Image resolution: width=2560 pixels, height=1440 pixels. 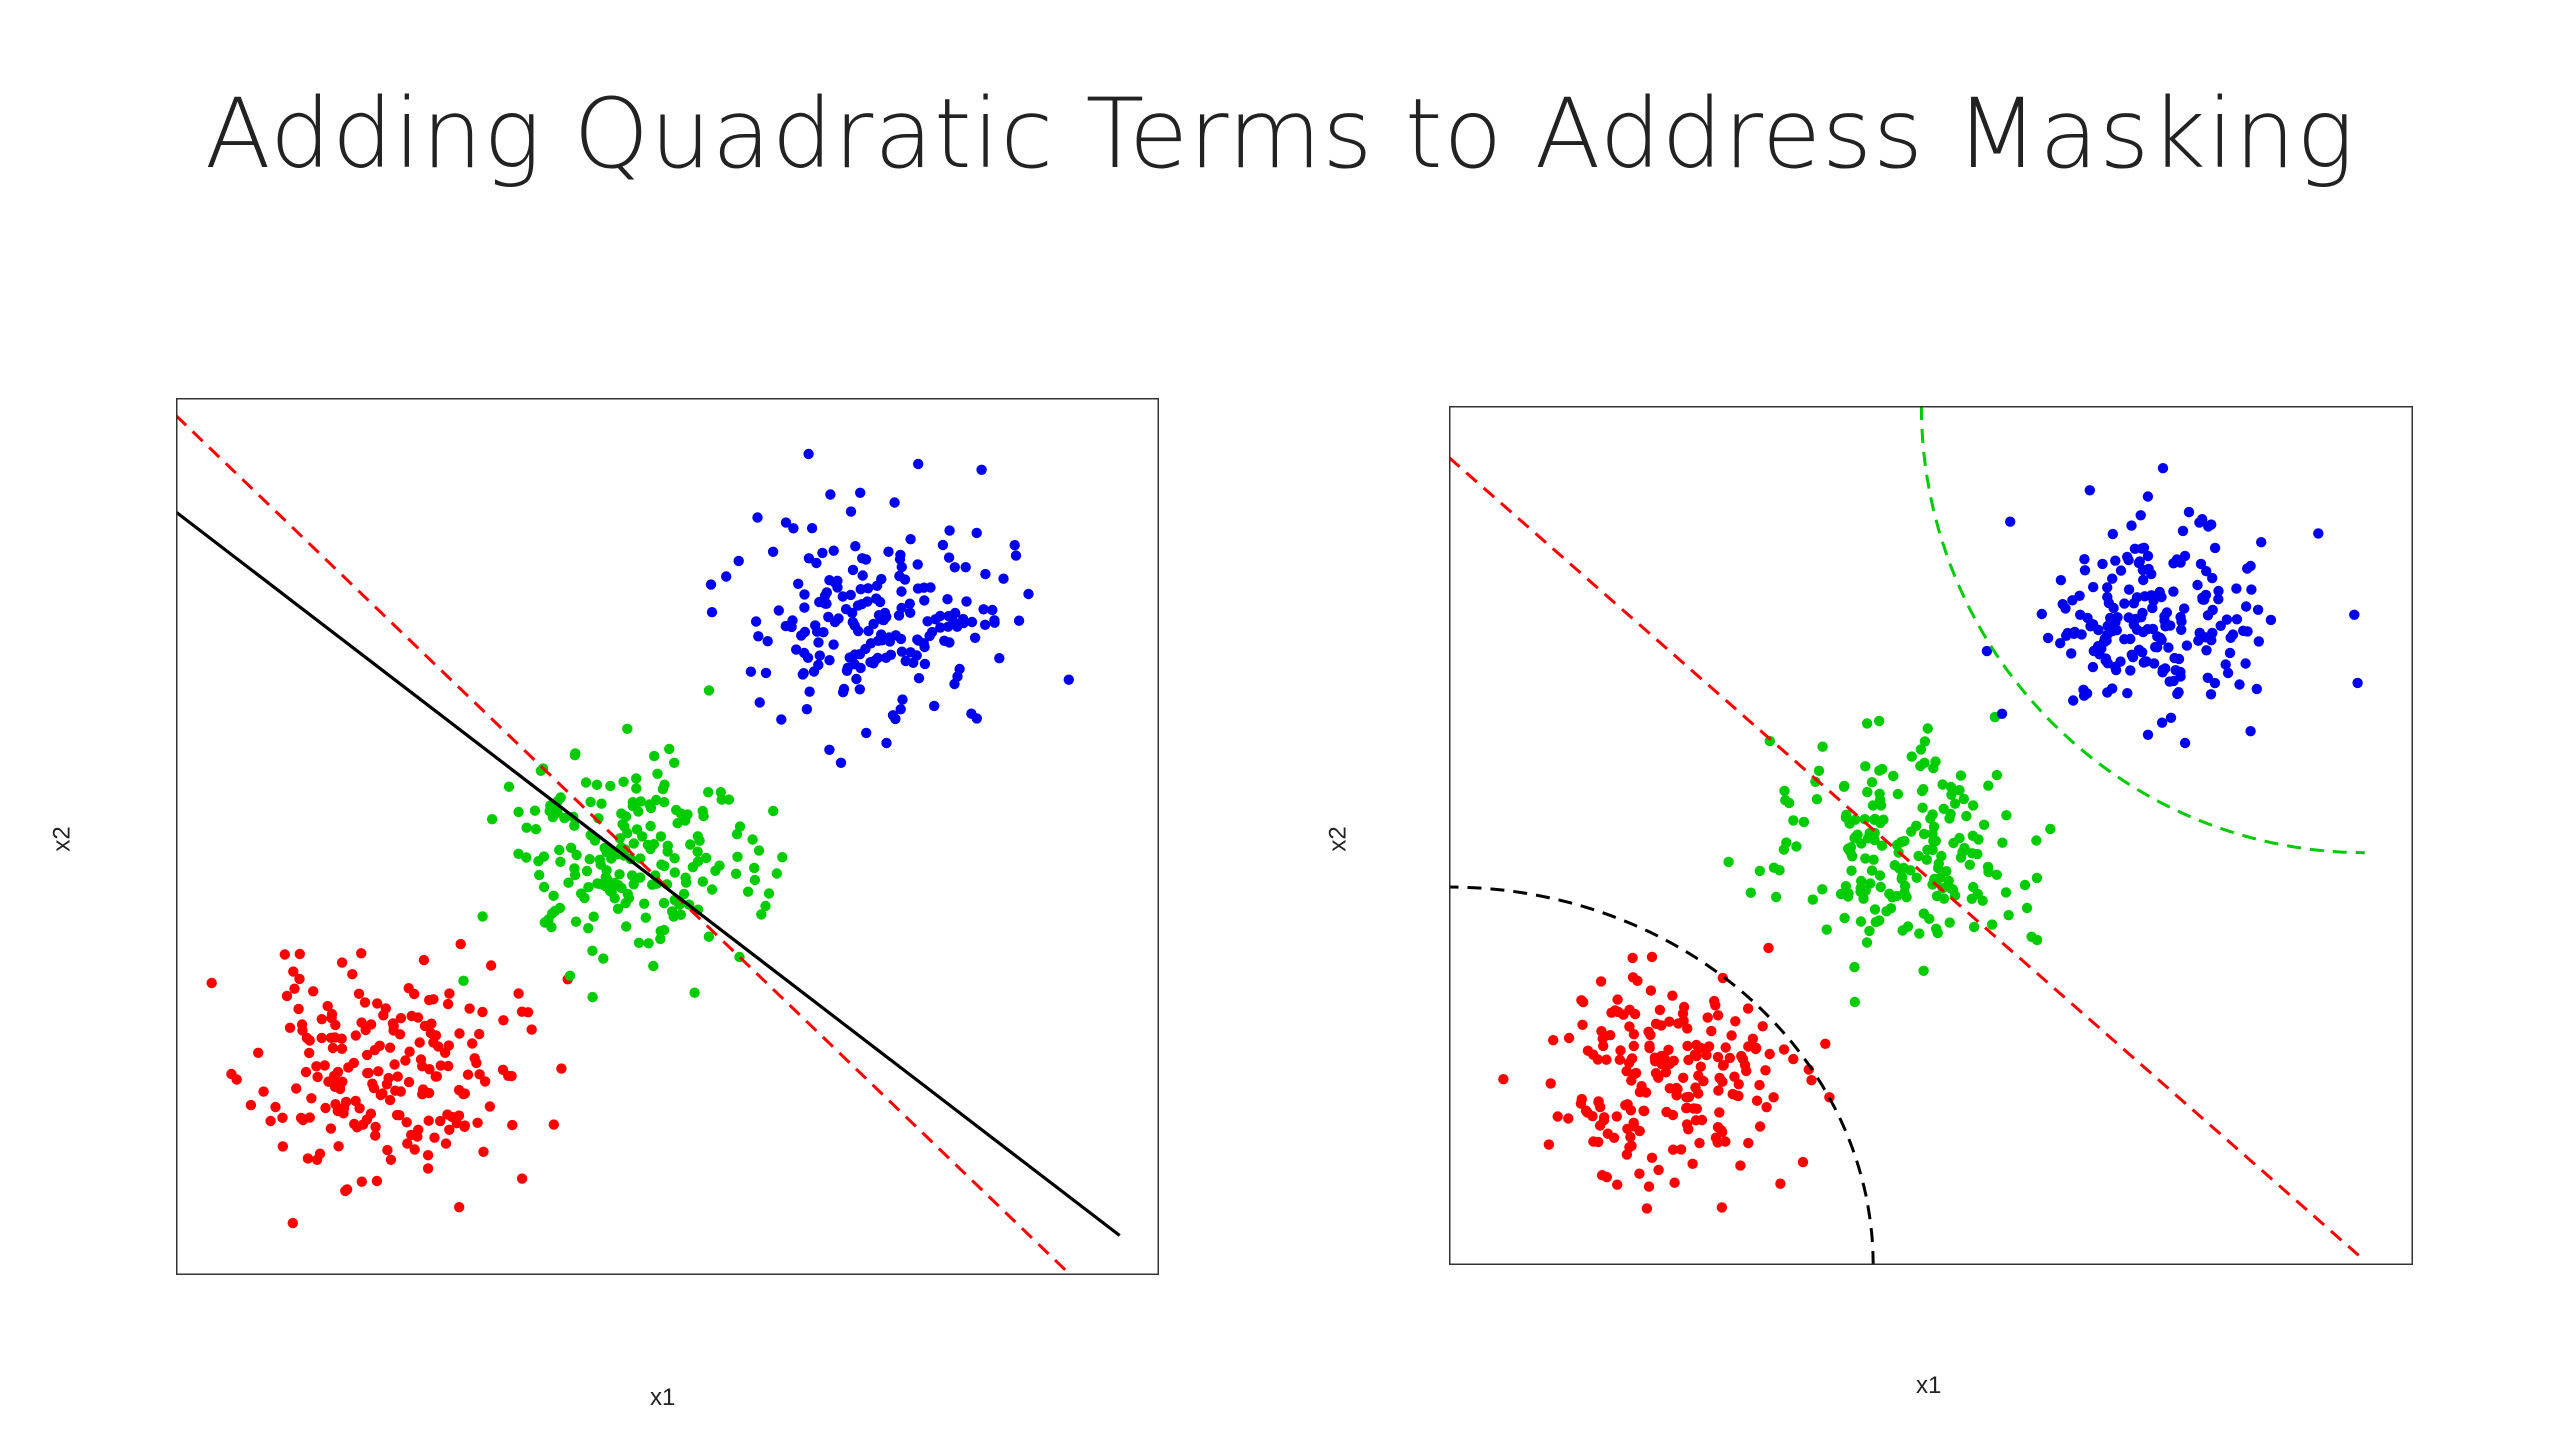 I want to click on quadratic-boundary-black, so click(x=1662, y=1075).